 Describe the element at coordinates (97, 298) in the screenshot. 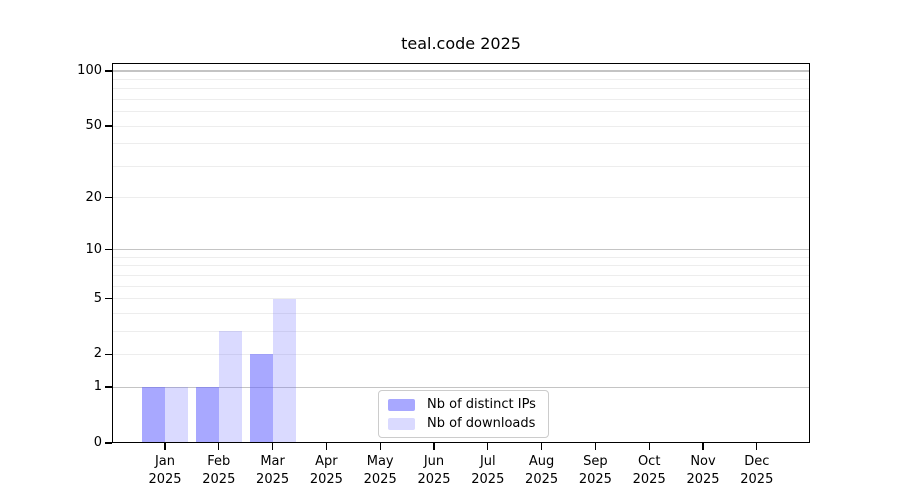

I see `y-tick-label: 5` at that location.